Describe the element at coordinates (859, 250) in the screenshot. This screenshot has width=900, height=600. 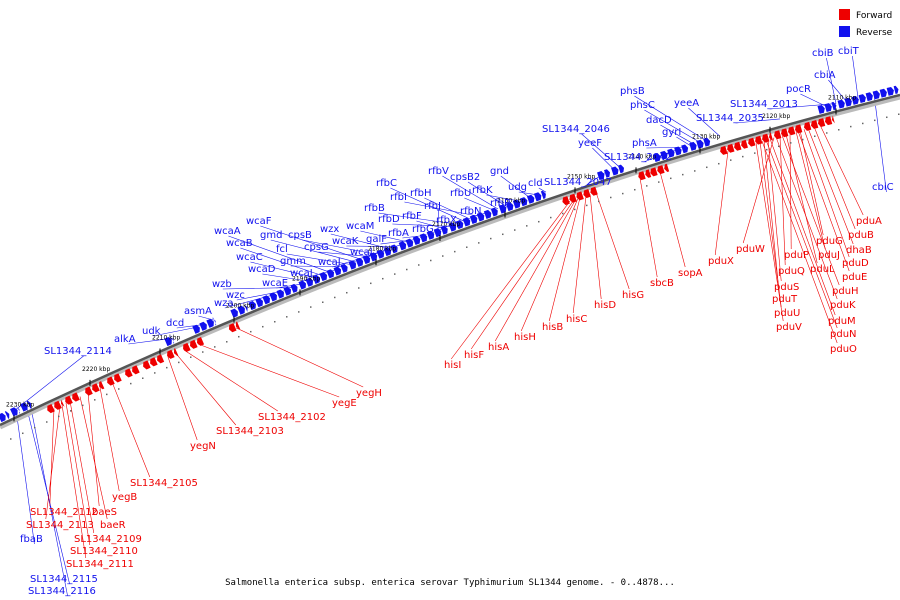
I see `gene-label-dhab: dhaB` at that location.